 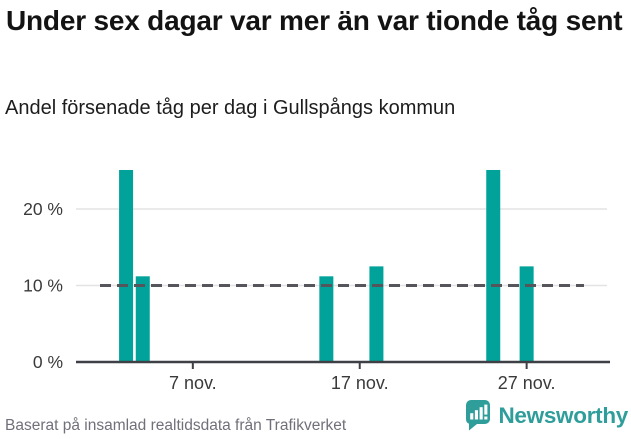 I want to click on x-tick-label: 27 nov., so click(x=527, y=383).